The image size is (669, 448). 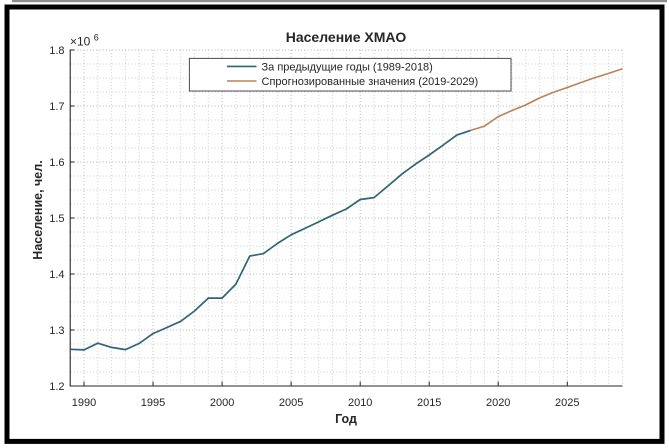 I want to click on svg-text: 1.5, so click(x=56, y=219).